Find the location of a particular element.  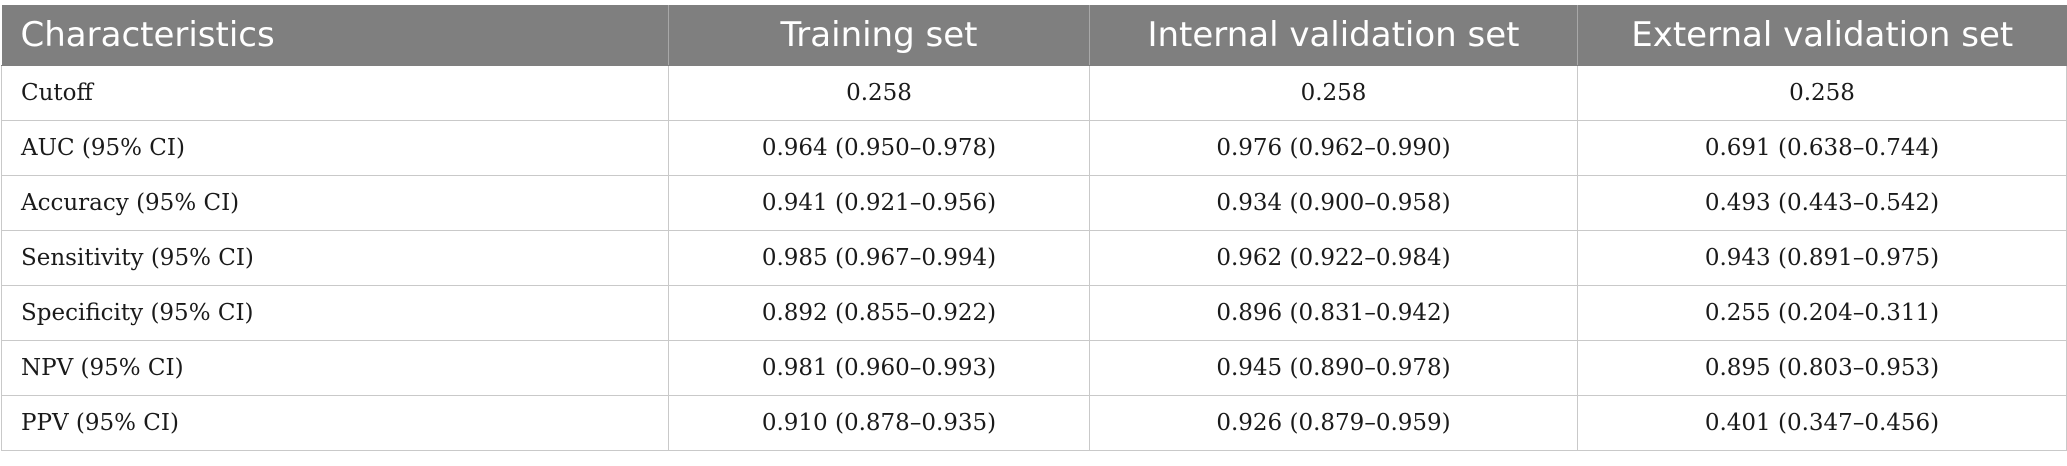

cell-training: 0.258 is located at coordinates (879, 93).